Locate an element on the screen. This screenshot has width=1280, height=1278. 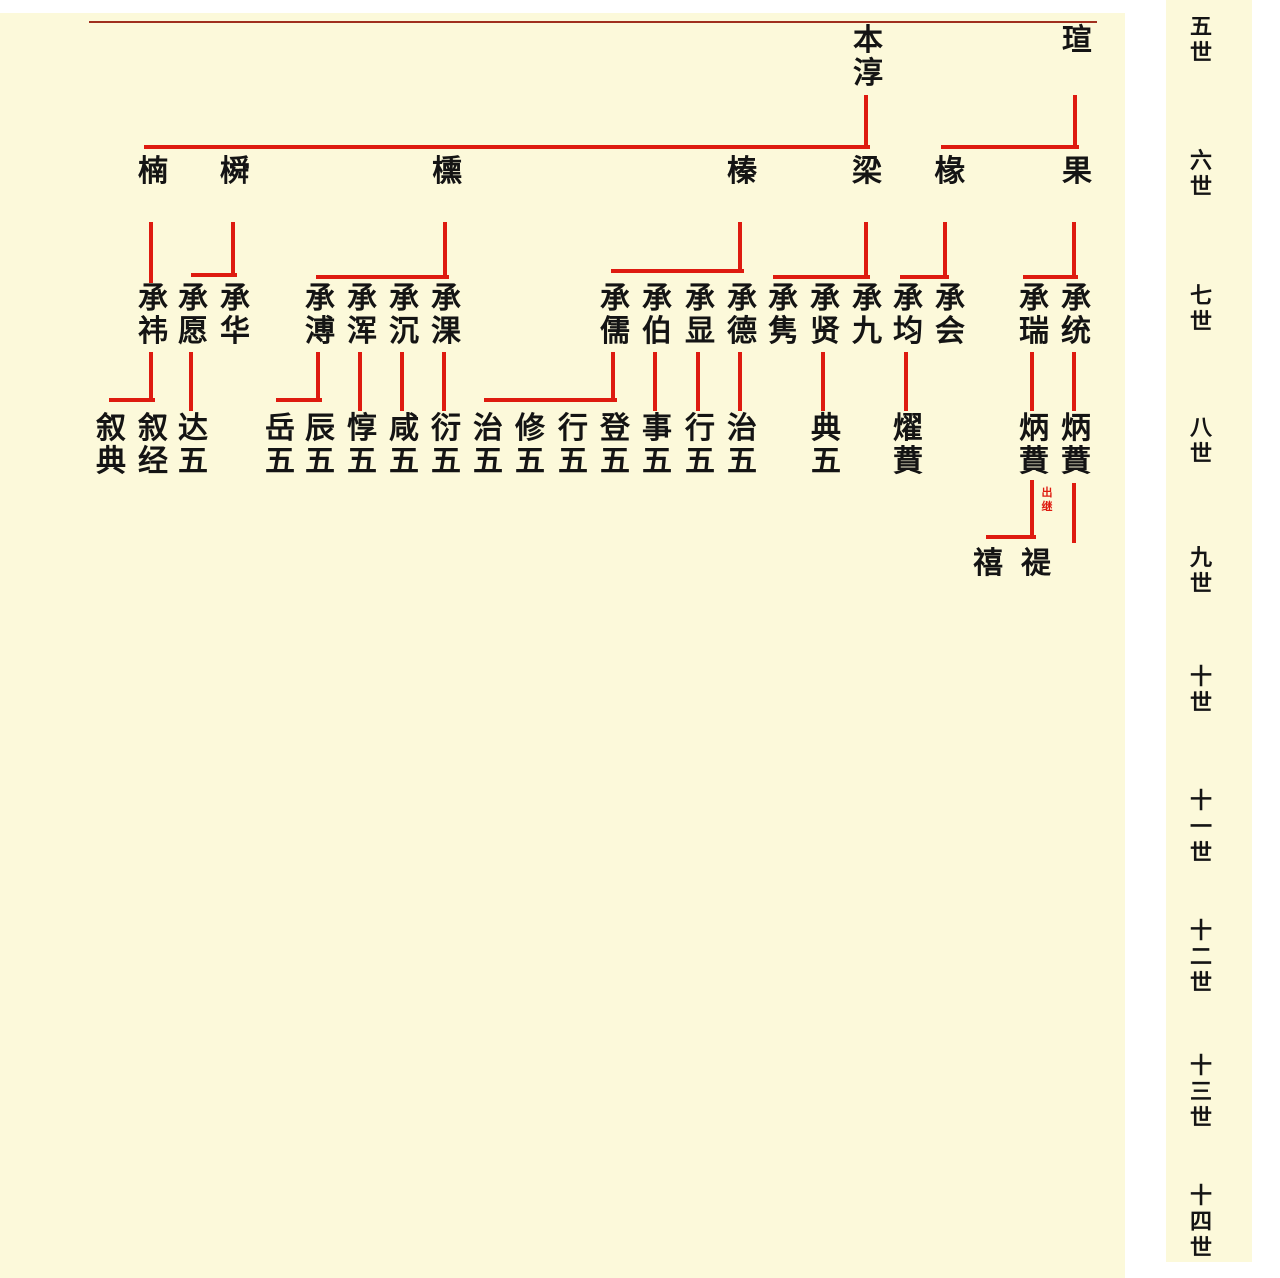
person-node: 櫄 is located at coordinates (447, 171).